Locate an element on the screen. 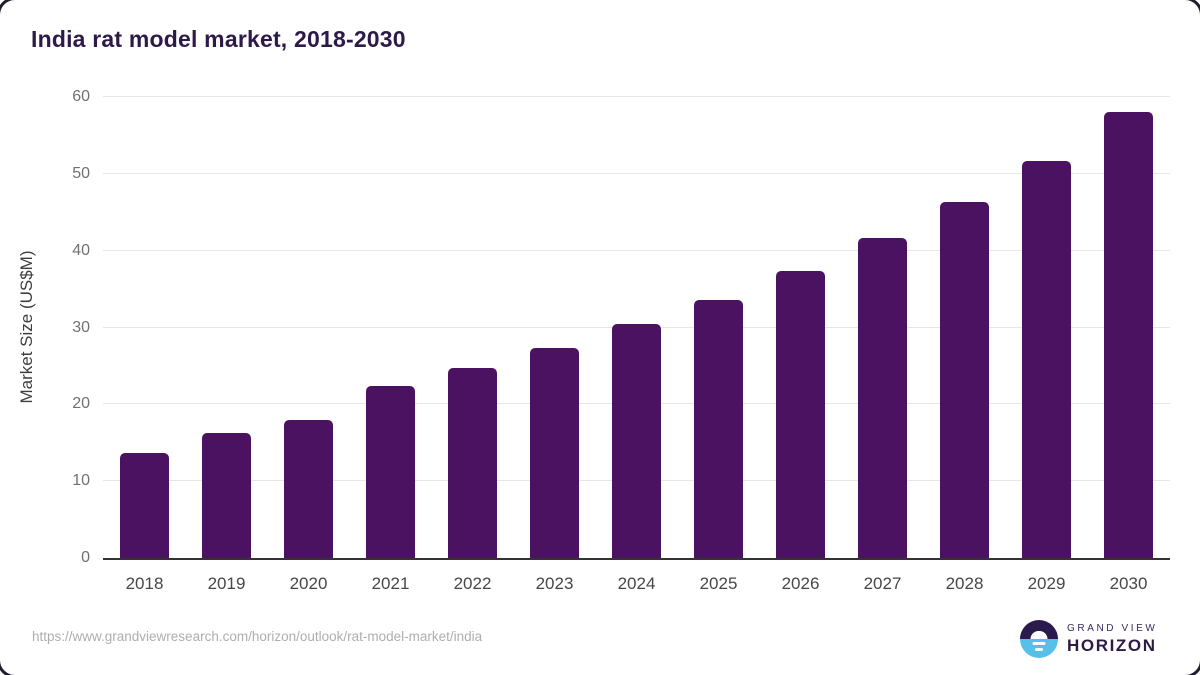 The height and width of the screenshot is (675, 1200). bar-2024 is located at coordinates (636, 441).